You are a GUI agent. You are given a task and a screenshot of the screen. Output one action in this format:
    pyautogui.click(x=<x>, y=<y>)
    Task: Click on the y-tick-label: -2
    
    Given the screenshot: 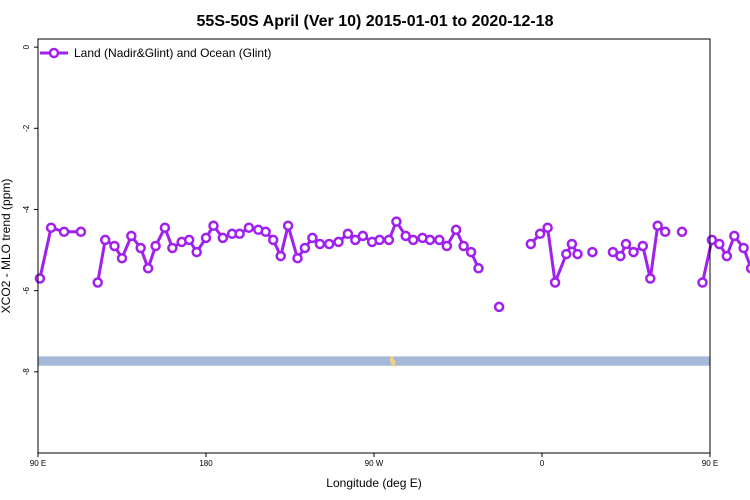 What is the action you would take?
    pyautogui.click(x=26, y=128)
    